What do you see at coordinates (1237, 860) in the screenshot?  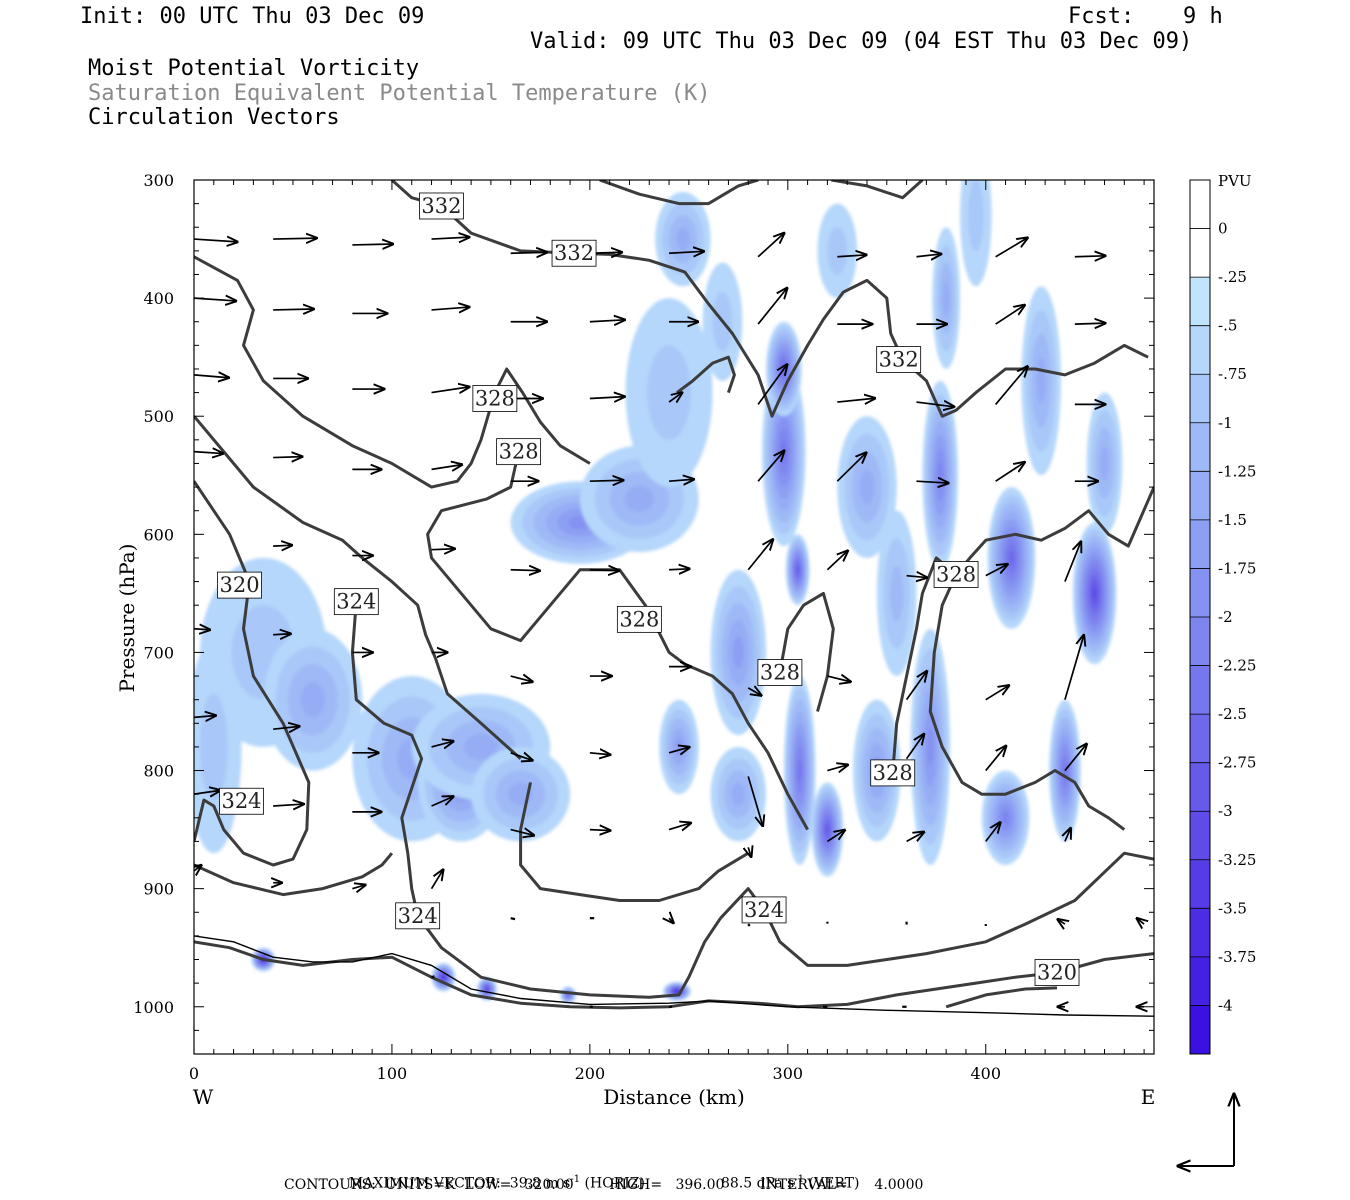 I see `colorbar-label: -3.25` at bounding box center [1237, 860].